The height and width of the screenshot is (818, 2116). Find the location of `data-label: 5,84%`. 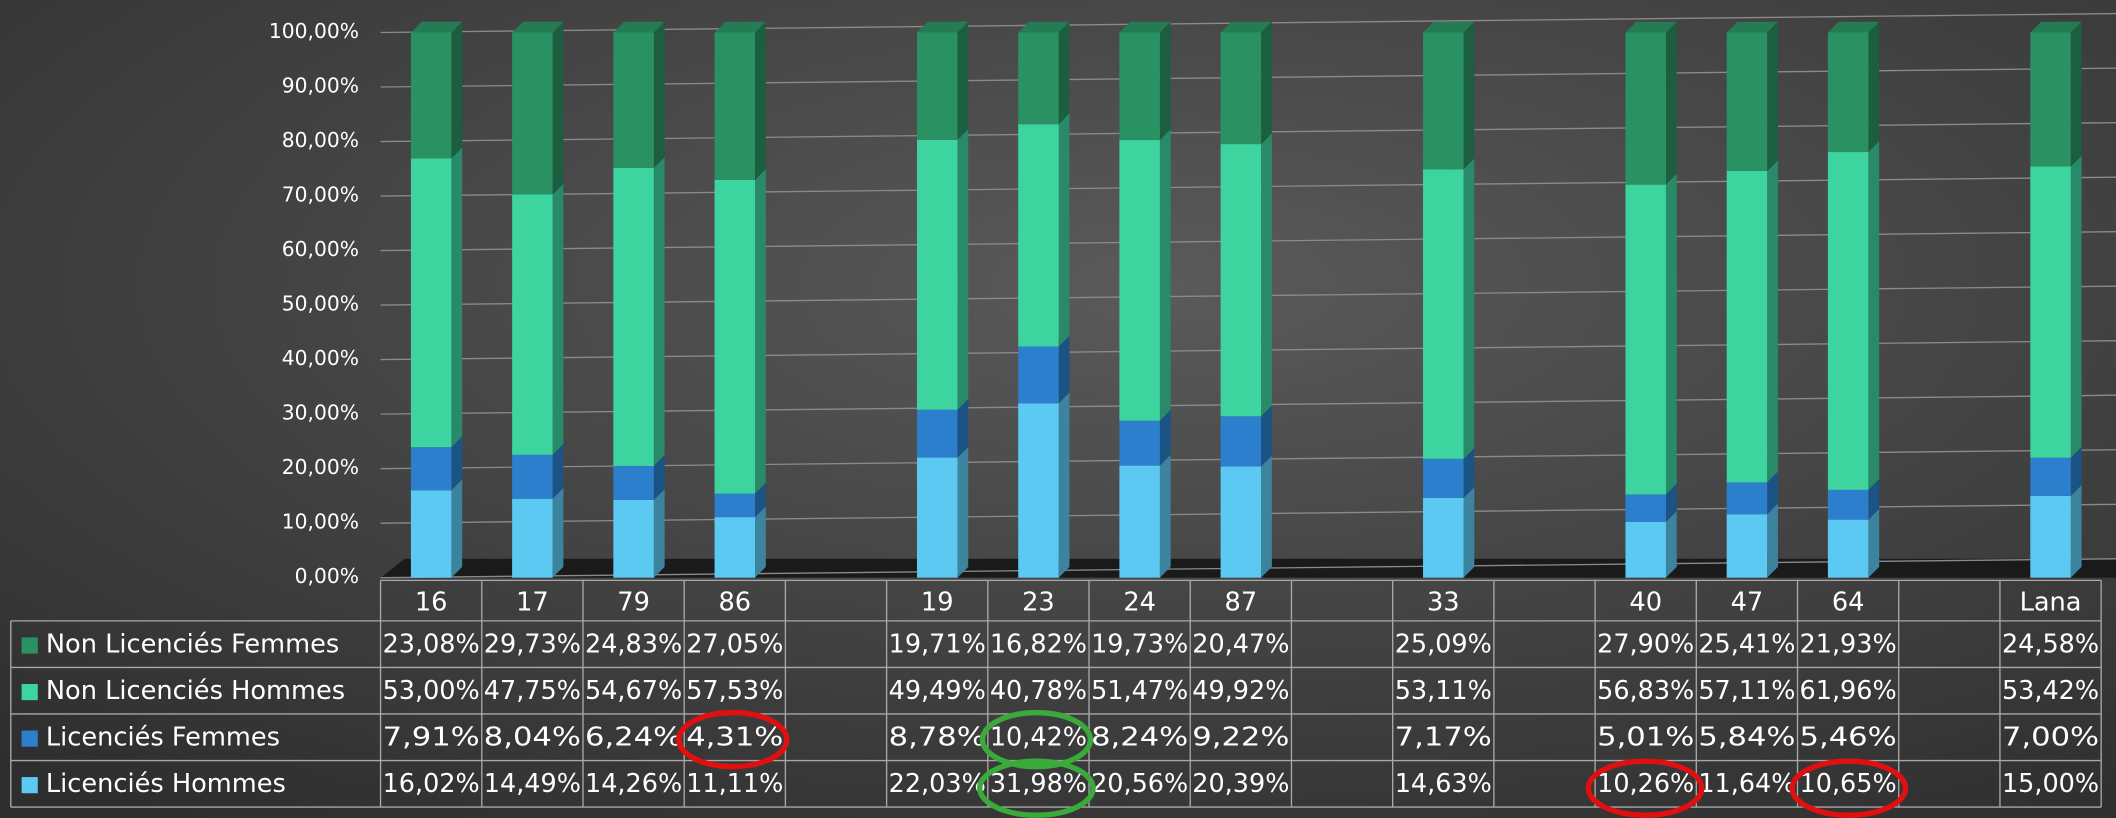

data-label: 5,84% is located at coordinates (1746, 738).